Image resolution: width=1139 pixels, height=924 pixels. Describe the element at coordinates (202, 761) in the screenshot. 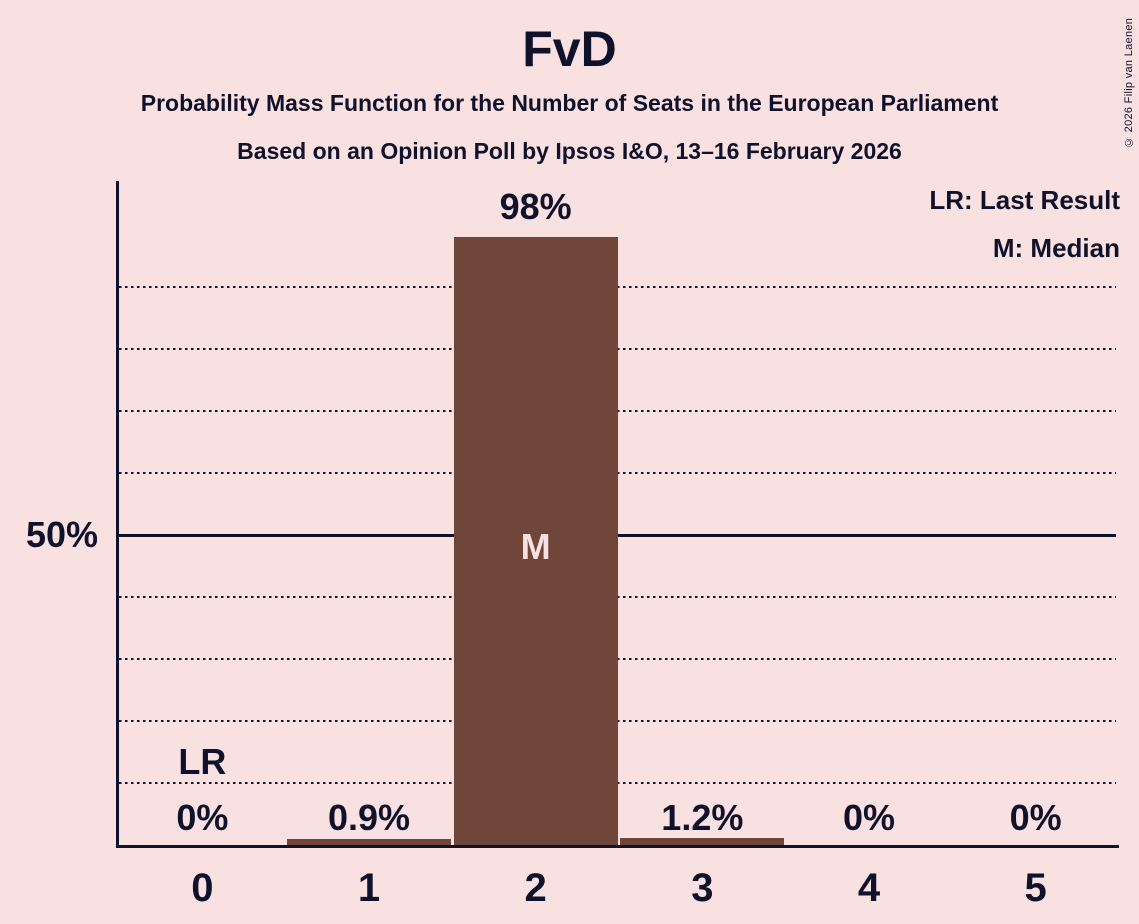

I see `last-result-marker: LR` at that location.